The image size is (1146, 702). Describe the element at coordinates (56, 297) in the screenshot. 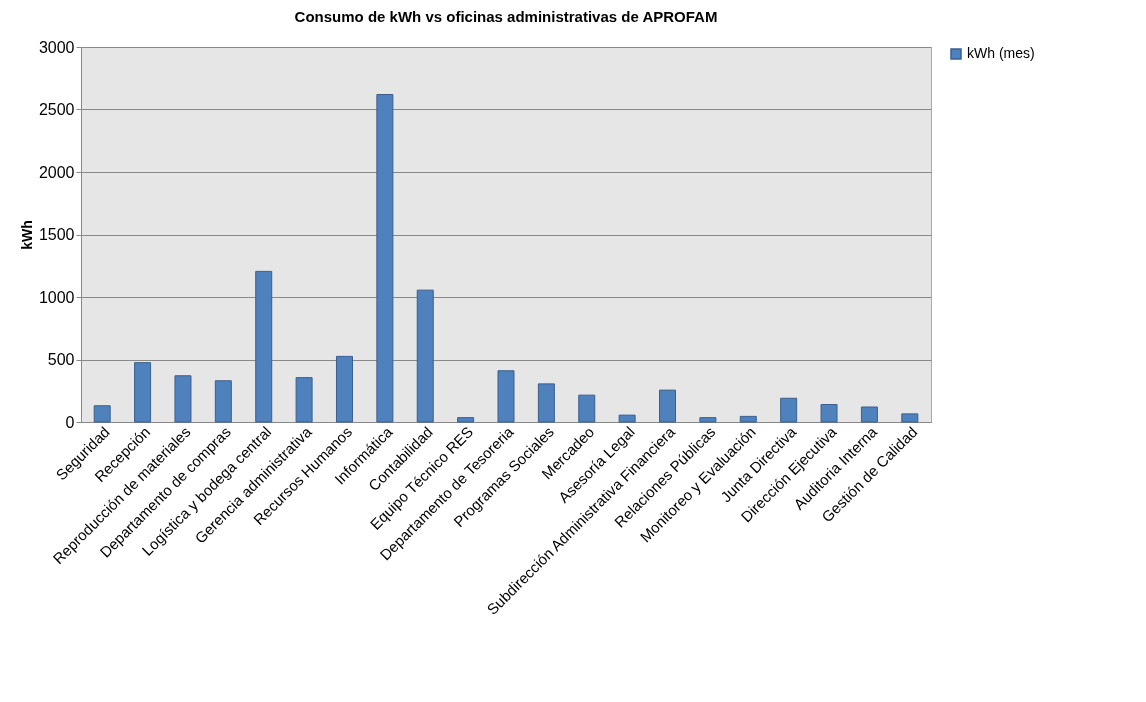

I see `y-tick-label: 1000` at that location.